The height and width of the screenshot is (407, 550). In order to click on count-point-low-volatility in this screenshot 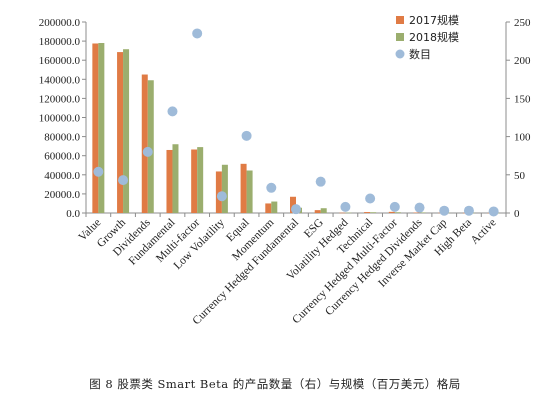, I will do `click(221, 196)`.